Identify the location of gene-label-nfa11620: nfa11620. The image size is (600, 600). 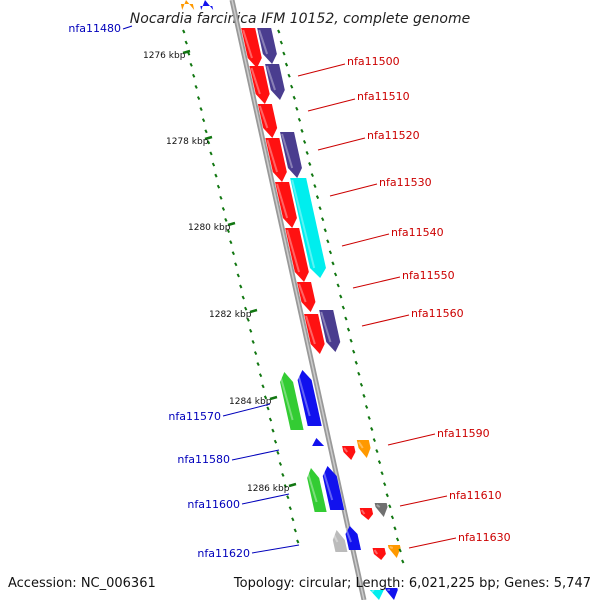
(223, 553).